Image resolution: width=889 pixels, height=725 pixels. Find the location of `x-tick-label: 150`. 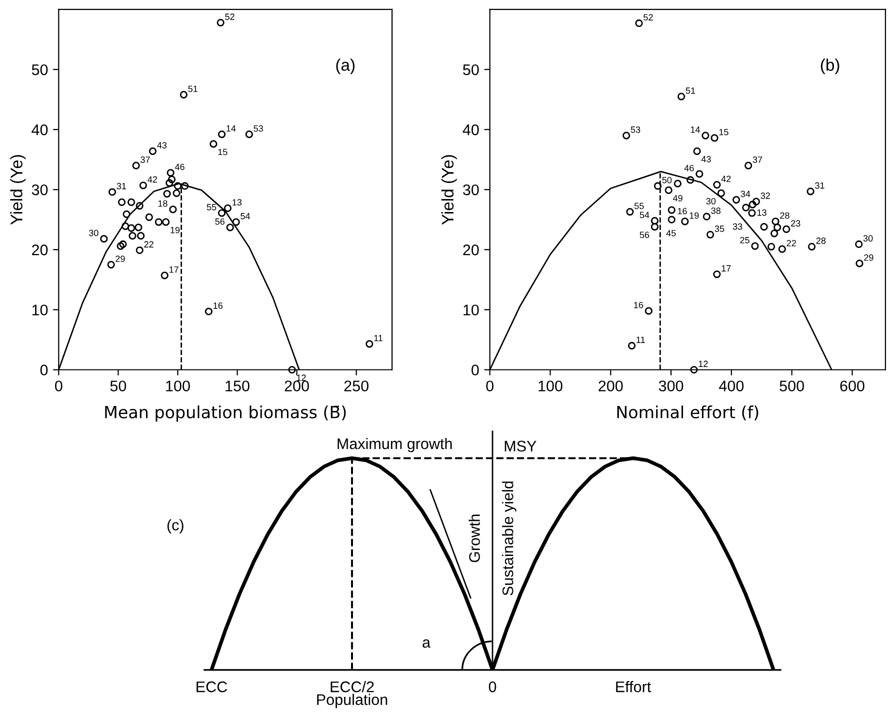

x-tick-label: 150 is located at coordinates (238, 386).